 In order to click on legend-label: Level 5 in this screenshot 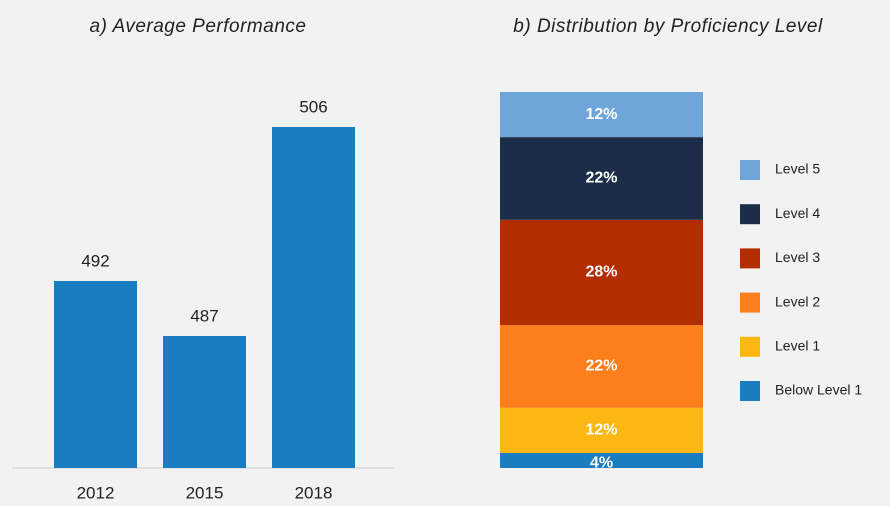, I will do `click(797, 169)`.